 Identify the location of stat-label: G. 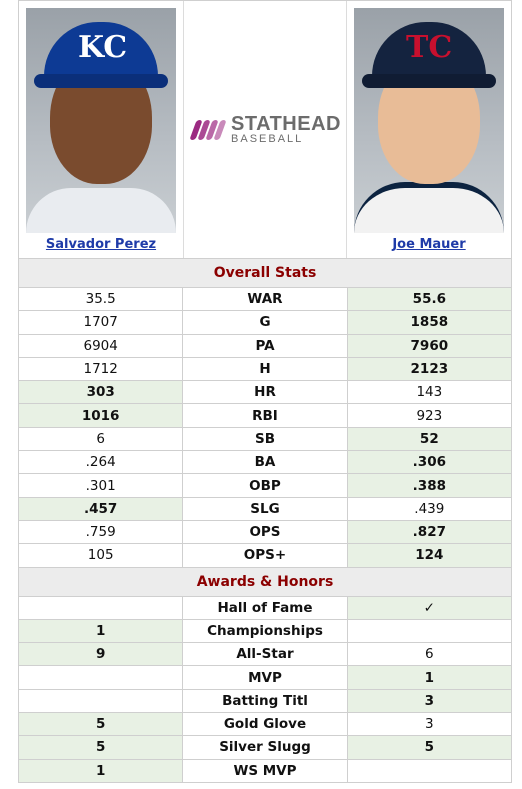
(265, 322).